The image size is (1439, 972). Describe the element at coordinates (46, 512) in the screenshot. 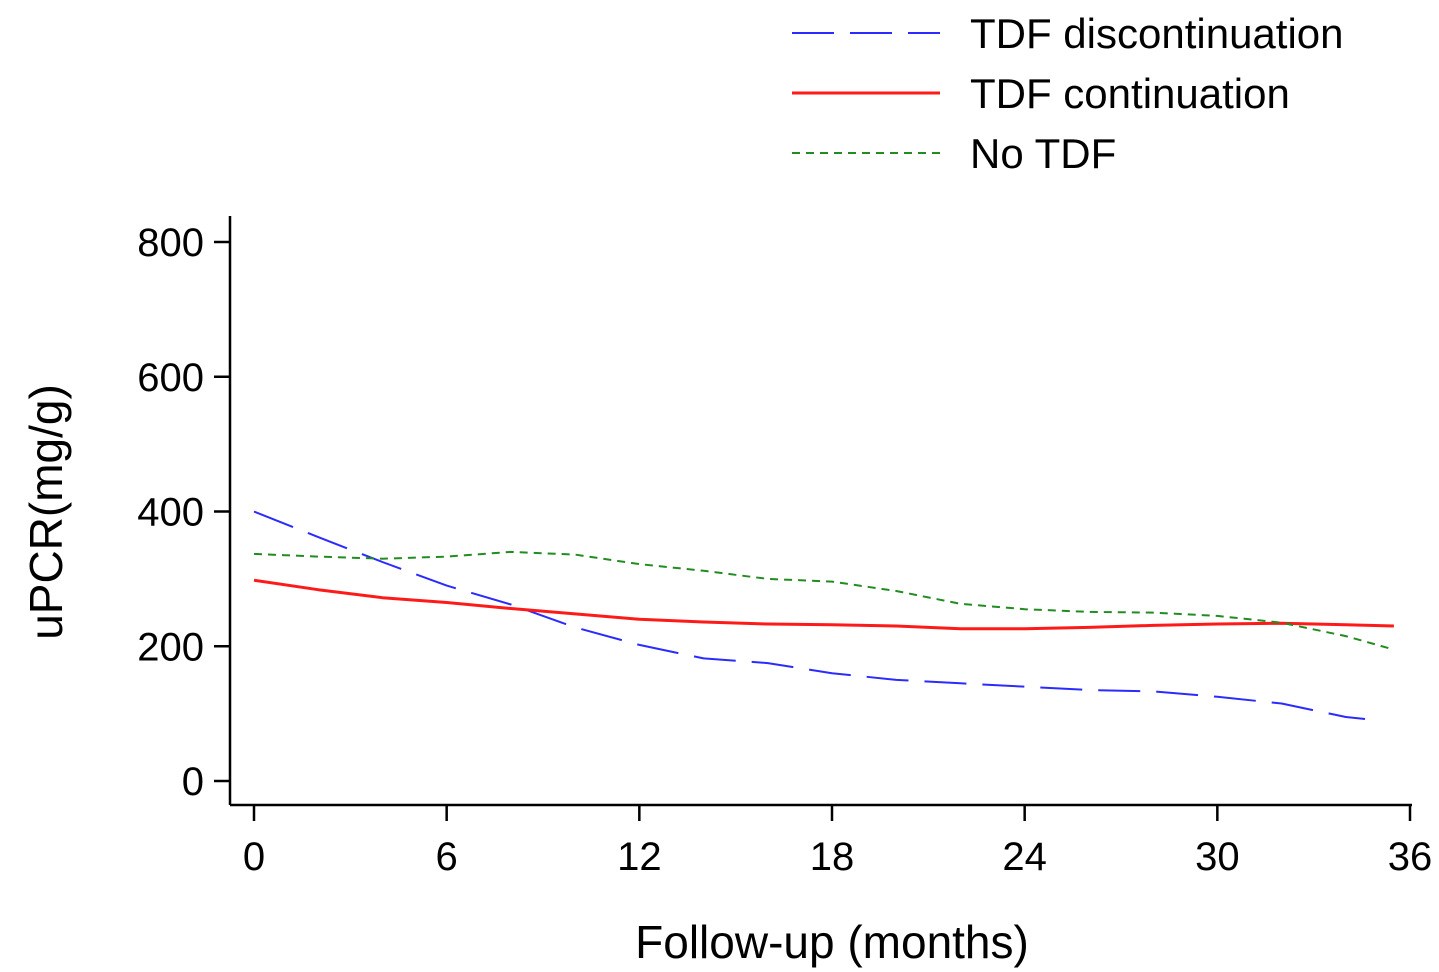

I see `y-axis-title: uPCR(mg/g)` at that location.